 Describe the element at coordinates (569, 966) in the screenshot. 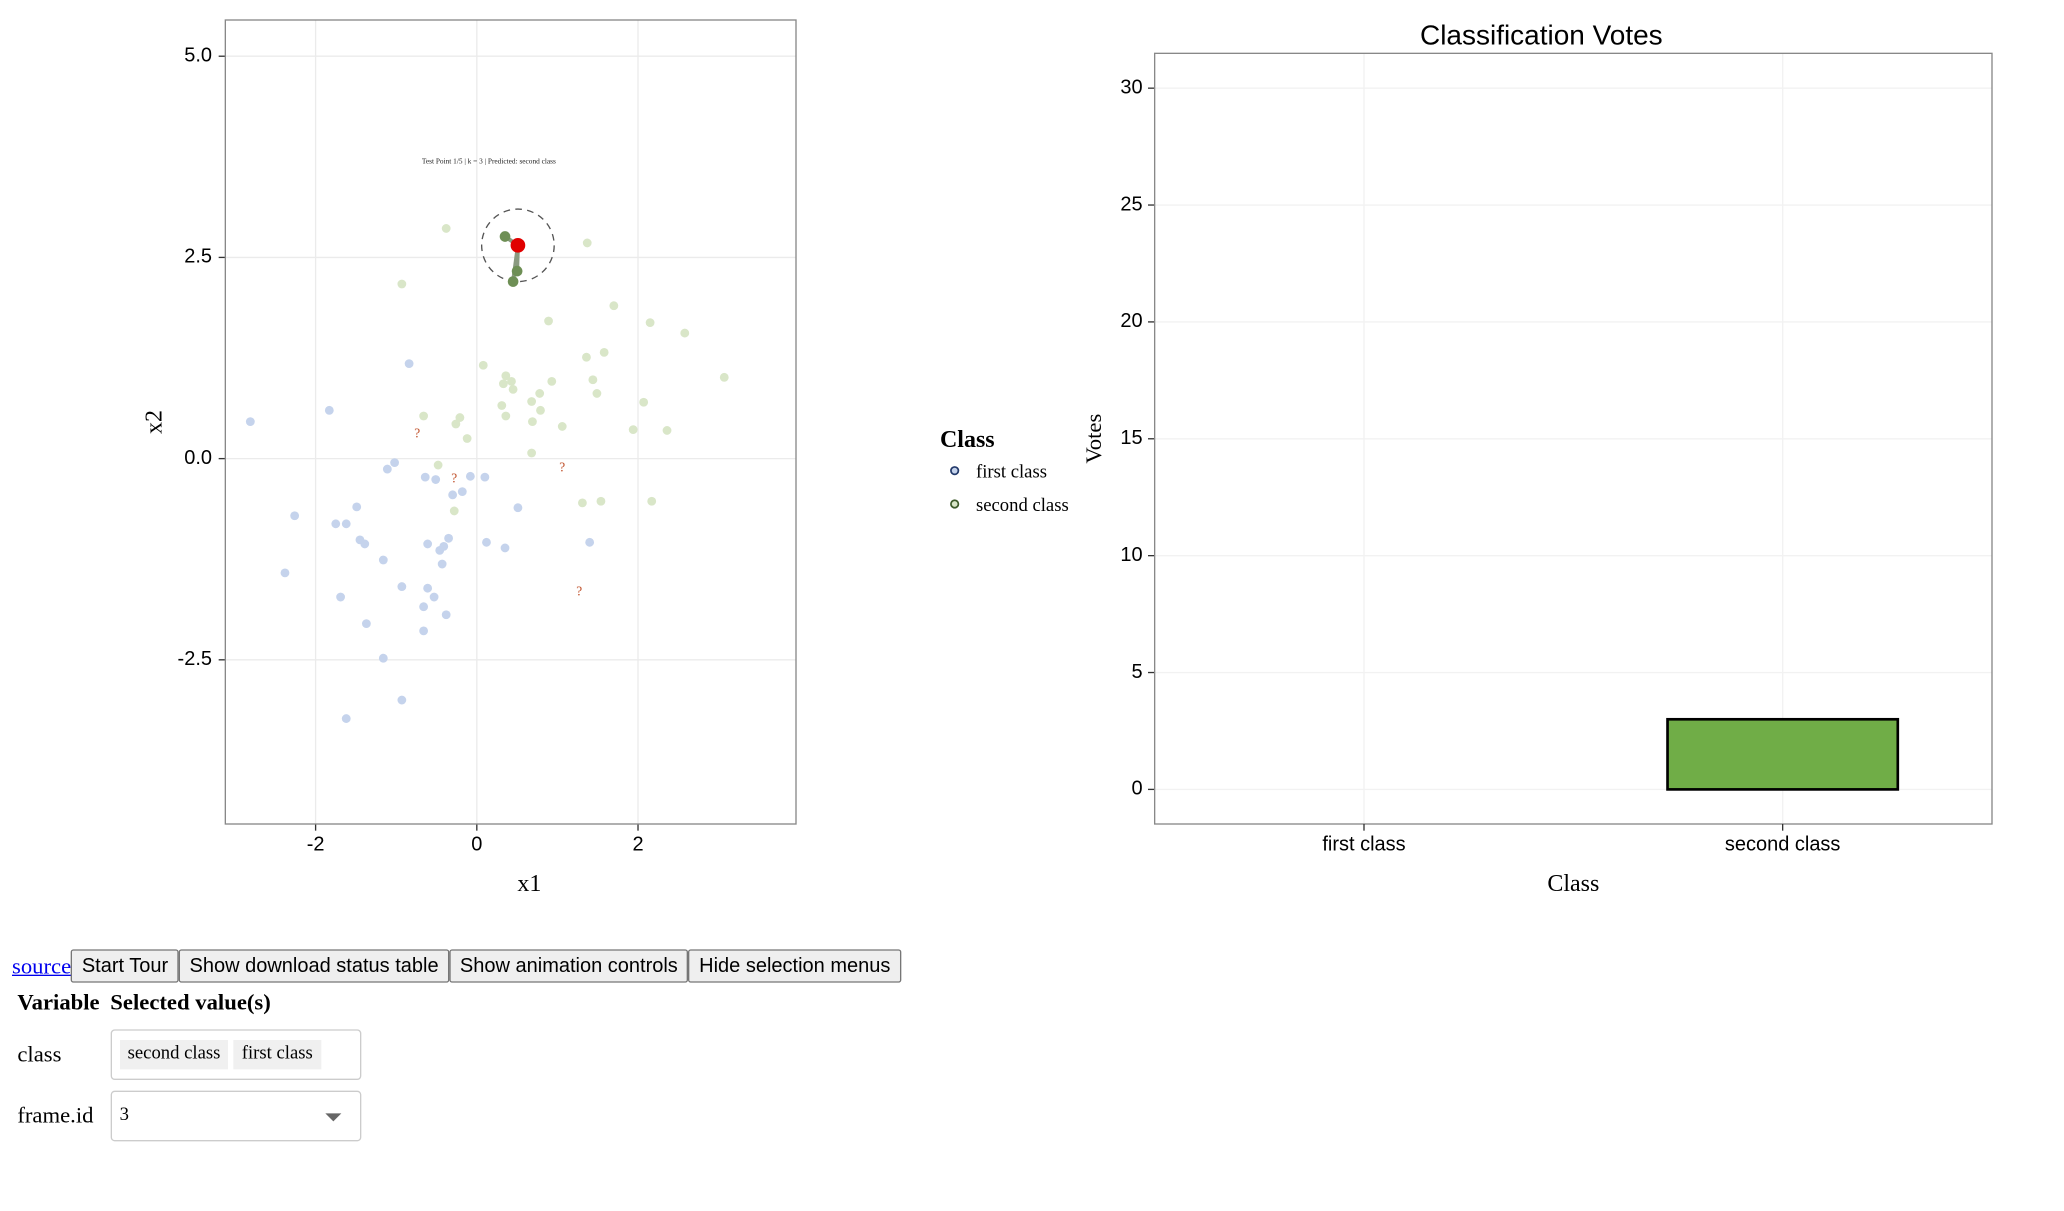

I see `button: Show animation controls` at that location.